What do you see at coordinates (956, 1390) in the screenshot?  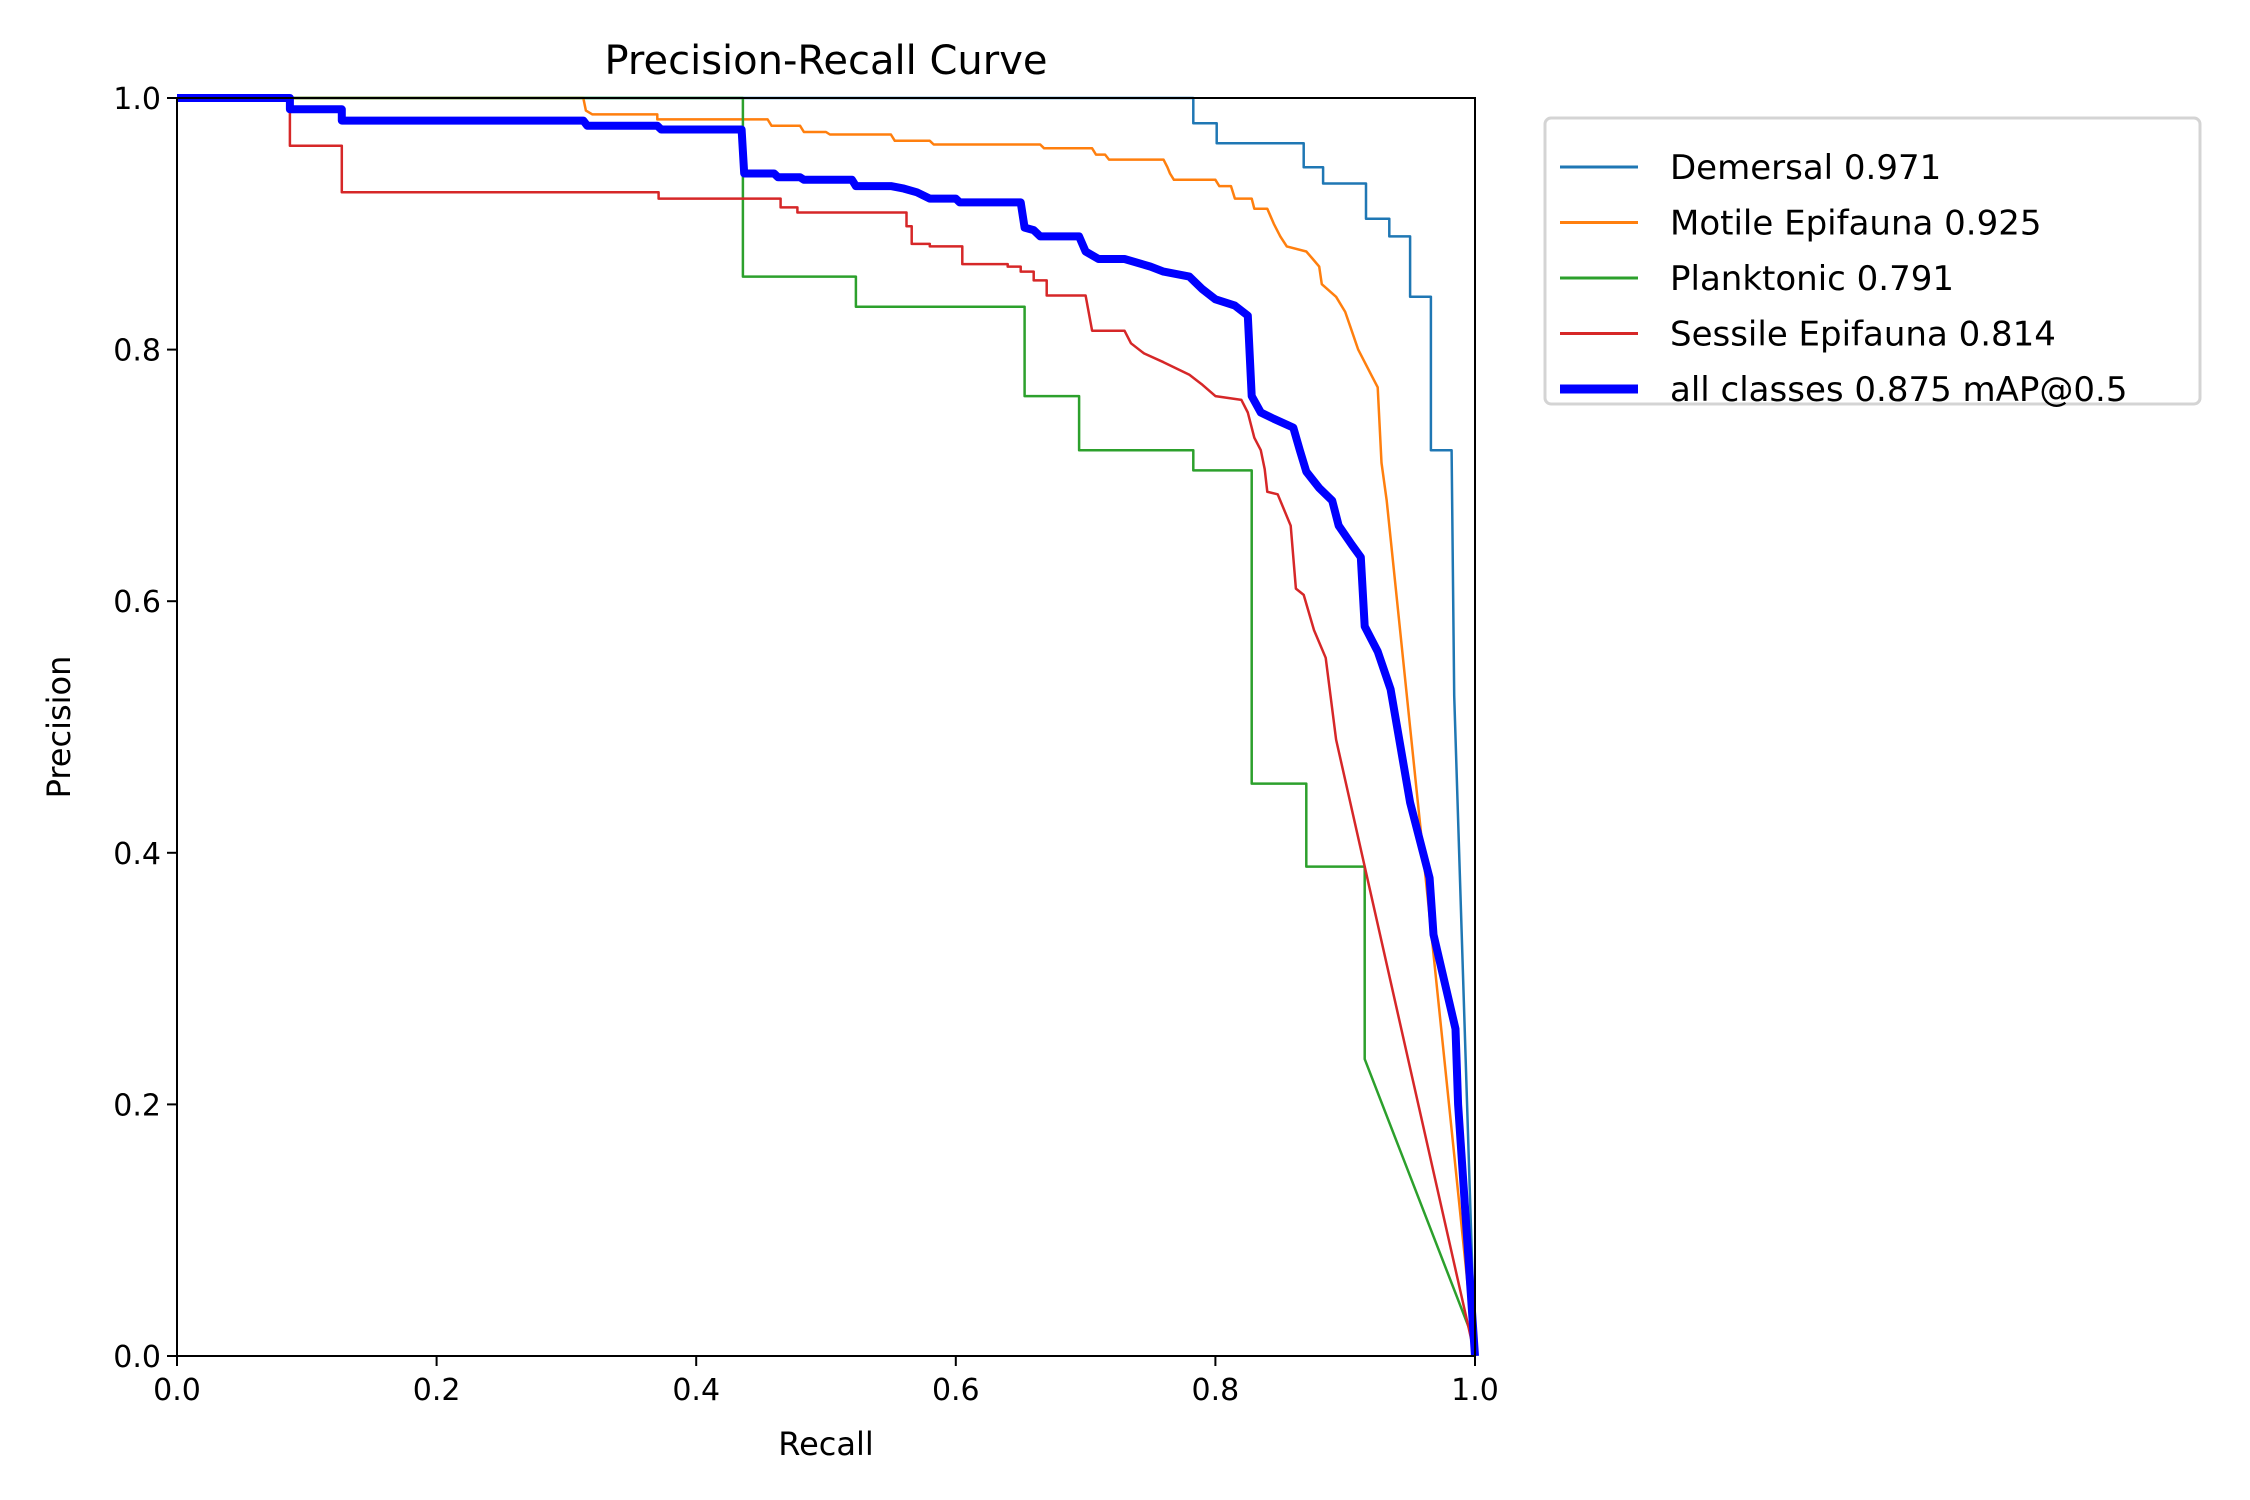 I see `x-tick-label: 0.6` at bounding box center [956, 1390].